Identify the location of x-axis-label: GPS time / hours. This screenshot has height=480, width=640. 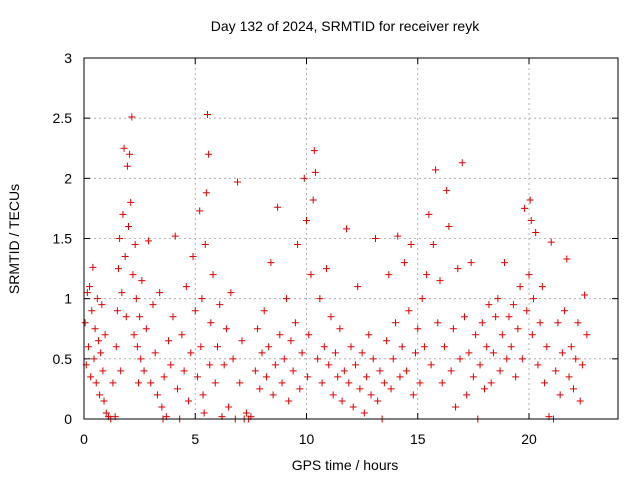
(345, 465).